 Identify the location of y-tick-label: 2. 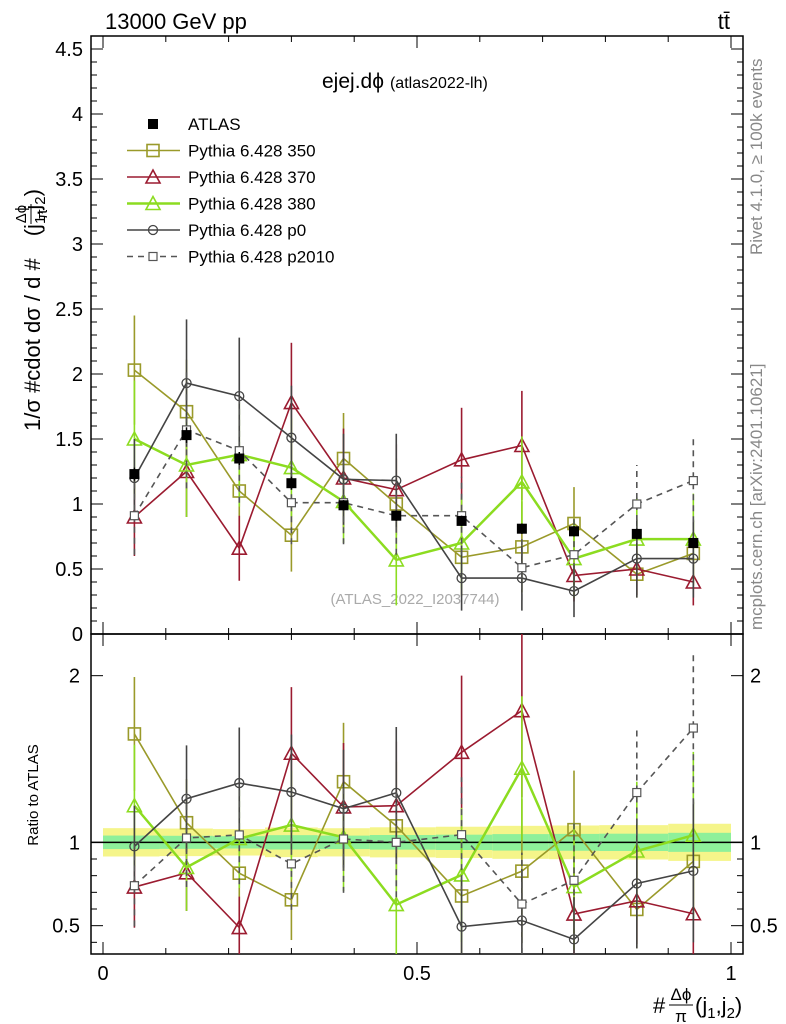
(77, 375).